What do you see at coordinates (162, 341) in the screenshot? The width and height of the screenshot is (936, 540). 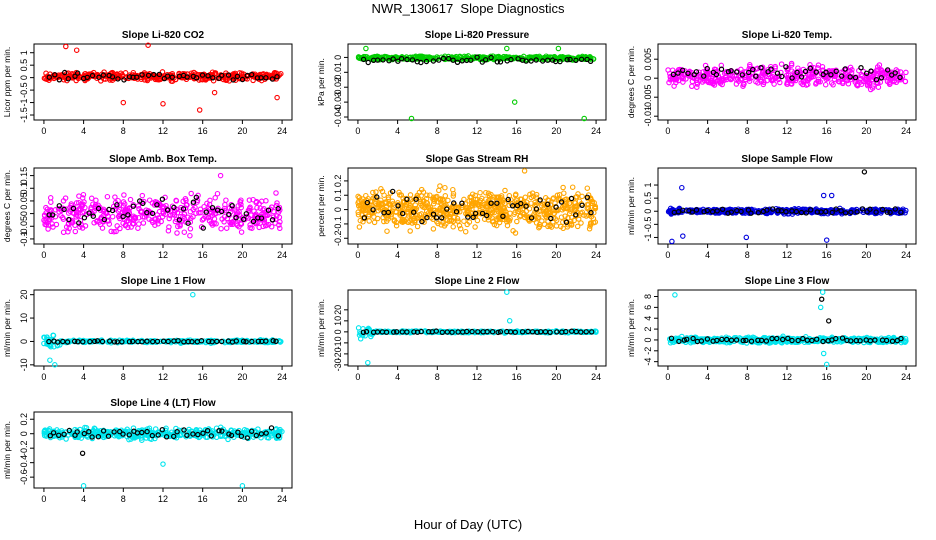 I see `reference-points` at bounding box center [162, 341].